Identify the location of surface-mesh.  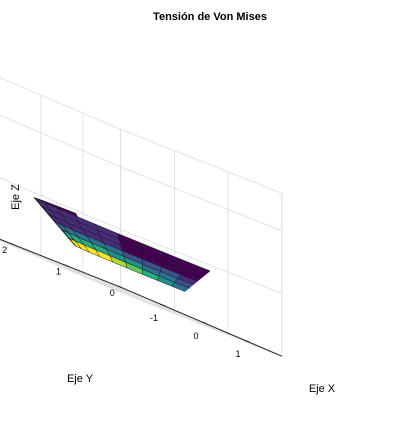
(122, 244).